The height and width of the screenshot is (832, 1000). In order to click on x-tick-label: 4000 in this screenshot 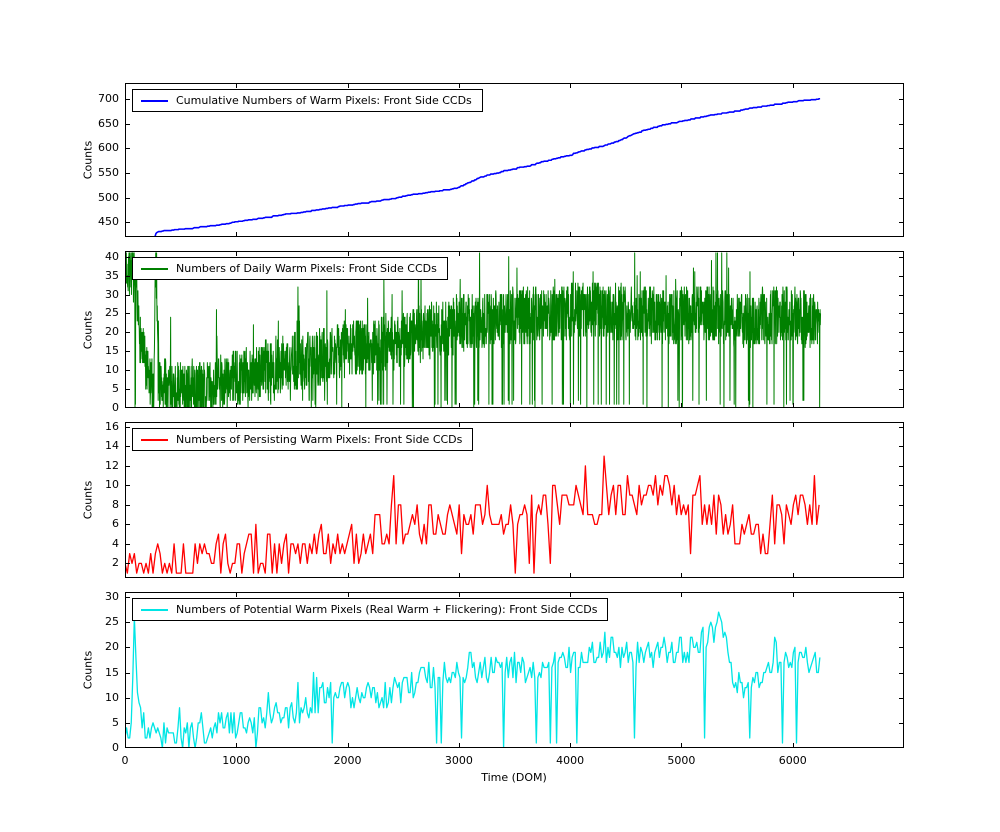, I will do `click(570, 760)`.